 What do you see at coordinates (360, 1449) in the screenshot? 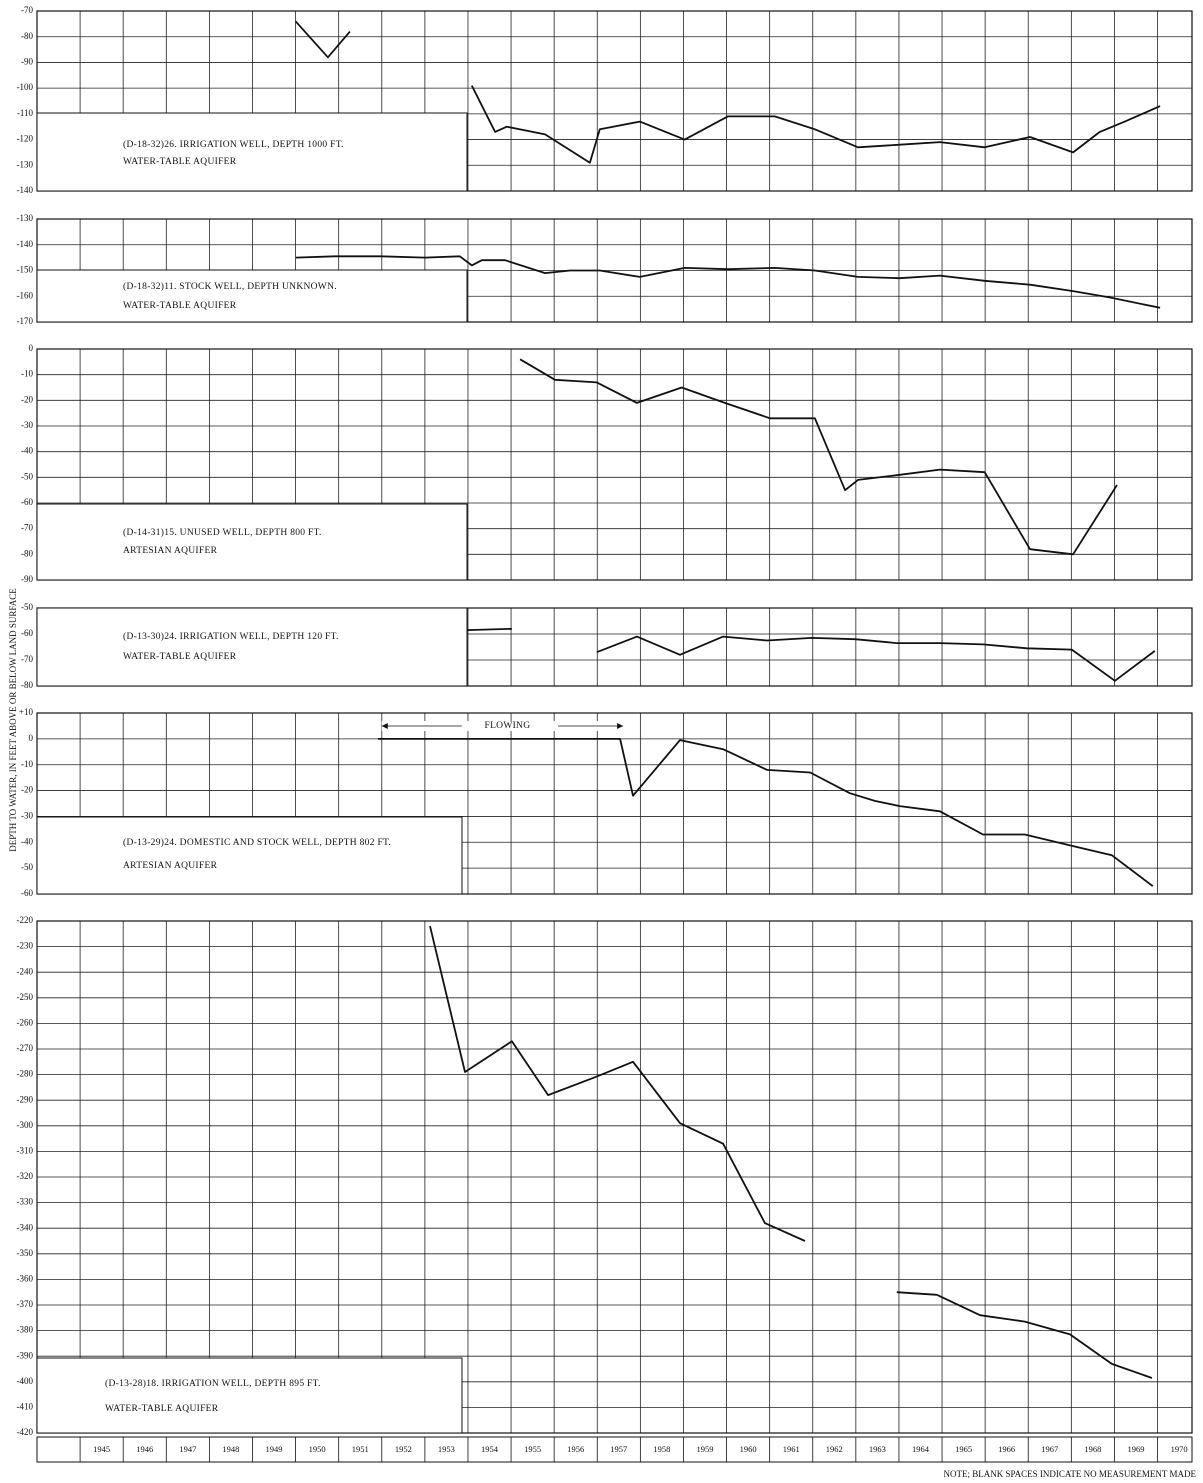
I see `x-tick-label: 1951` at bounding box center [360, 1449].